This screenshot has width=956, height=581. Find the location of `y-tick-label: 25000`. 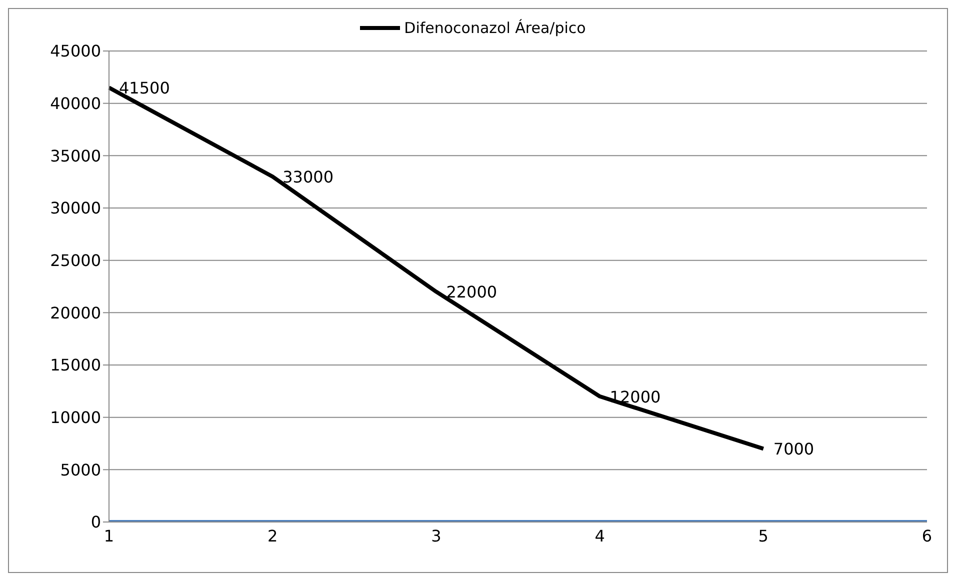

y-tick-label: 25000 is located at coordinates (75, 260).